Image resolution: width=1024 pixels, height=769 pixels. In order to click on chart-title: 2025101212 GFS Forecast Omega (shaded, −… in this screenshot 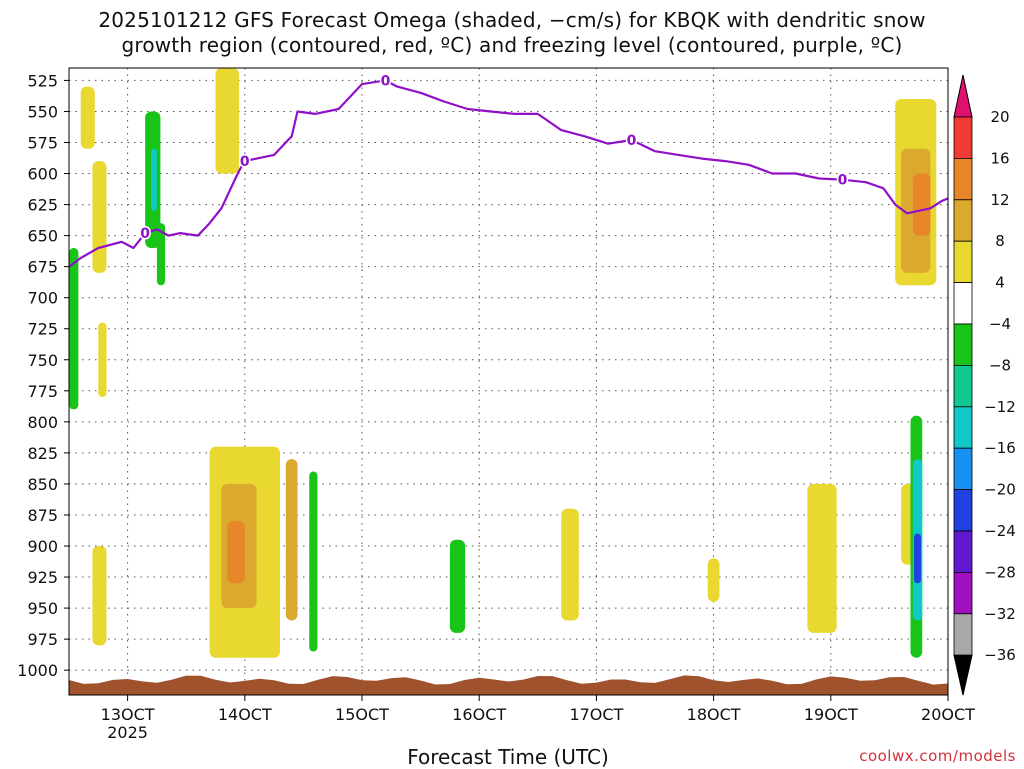, I will do `click(512, 33)`.